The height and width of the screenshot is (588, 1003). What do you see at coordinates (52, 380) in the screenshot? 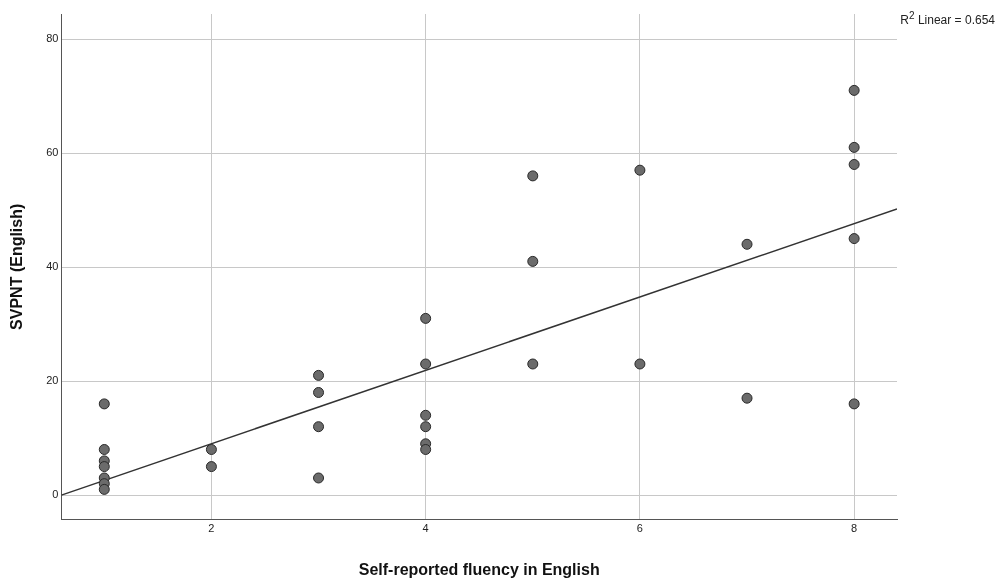
I see `y-tick-label: 20` at bounding box center [52, 380].